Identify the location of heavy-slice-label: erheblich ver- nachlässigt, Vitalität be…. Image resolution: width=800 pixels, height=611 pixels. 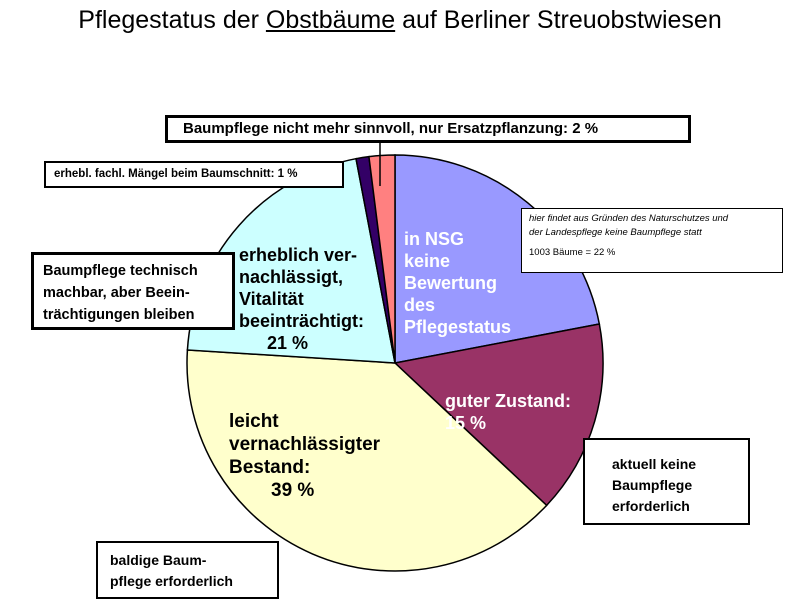
(301, 299).